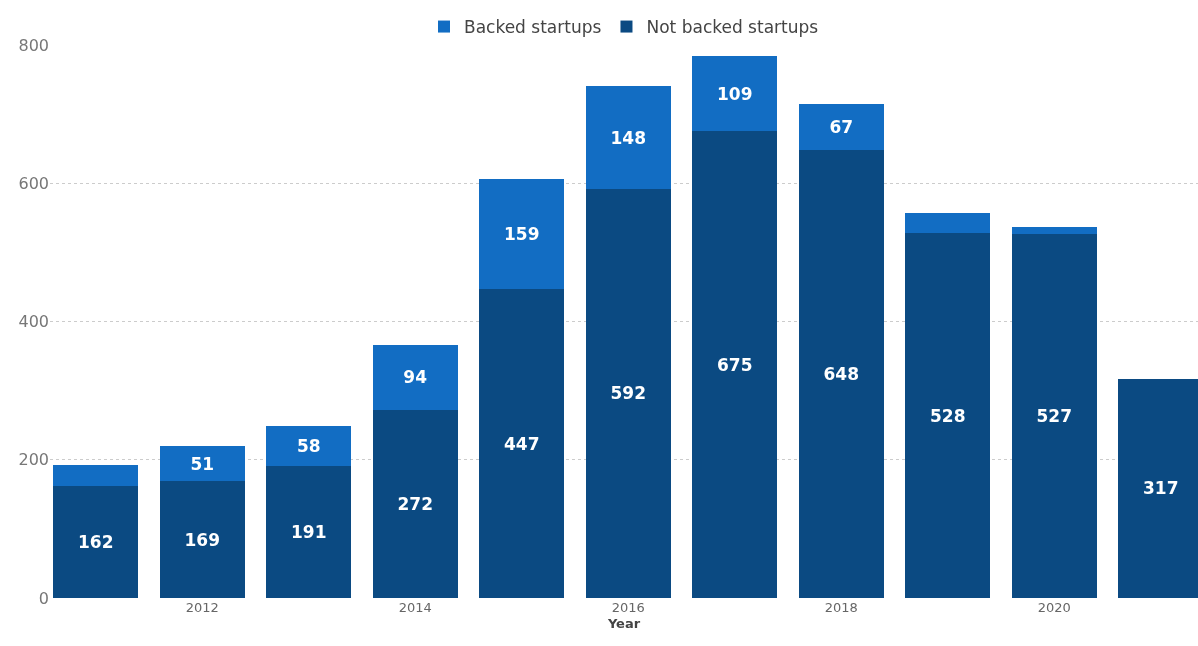  What do you see at coordinates (1160, 488) in the screenshot?
I see `data-label: 317` at bounding box center [1160, 488].